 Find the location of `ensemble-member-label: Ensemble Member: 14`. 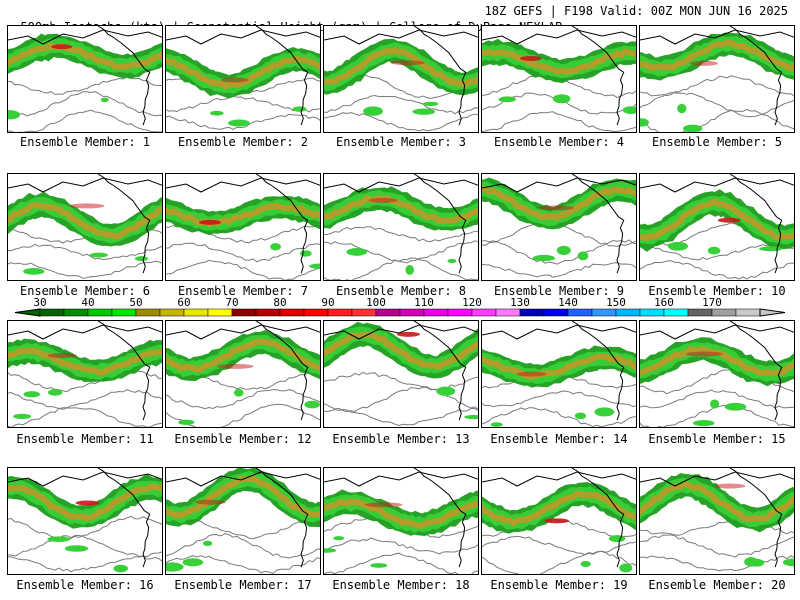

ensemble-member-label: Ensemble Member: 14 is located at coordinates (559, 439).